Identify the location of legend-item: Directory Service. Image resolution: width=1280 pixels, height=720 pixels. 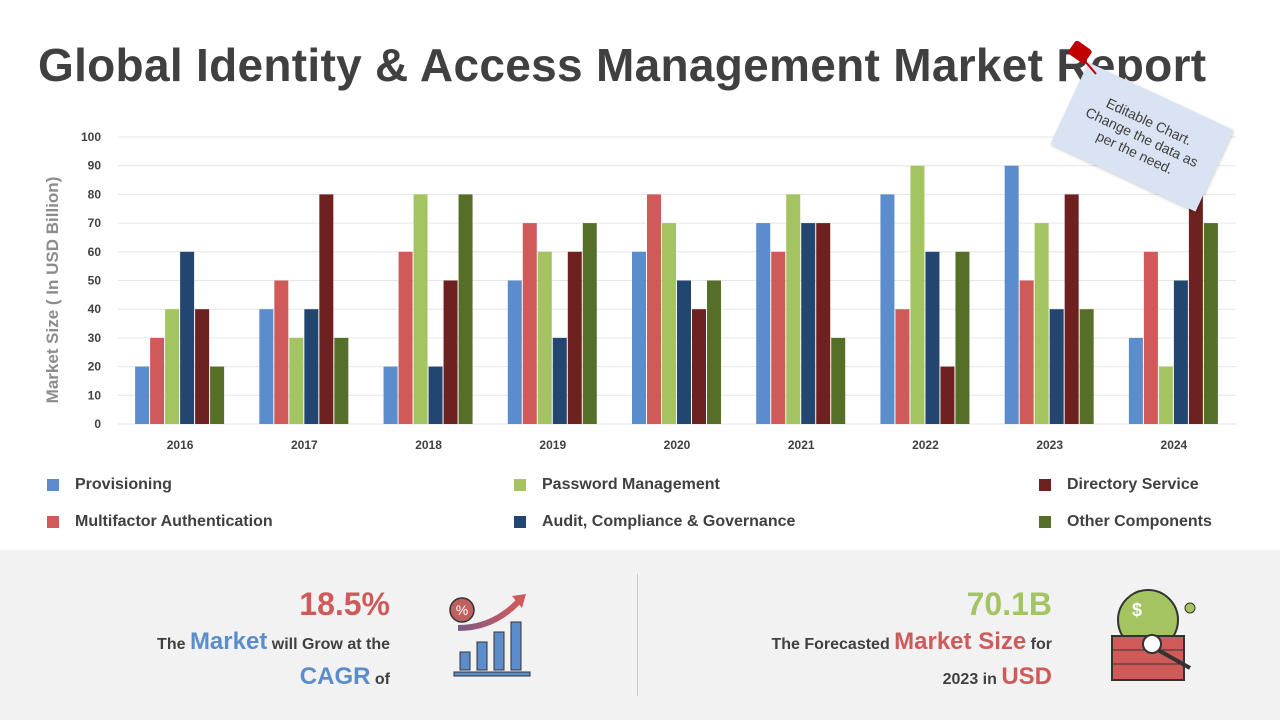
(1119, 485).